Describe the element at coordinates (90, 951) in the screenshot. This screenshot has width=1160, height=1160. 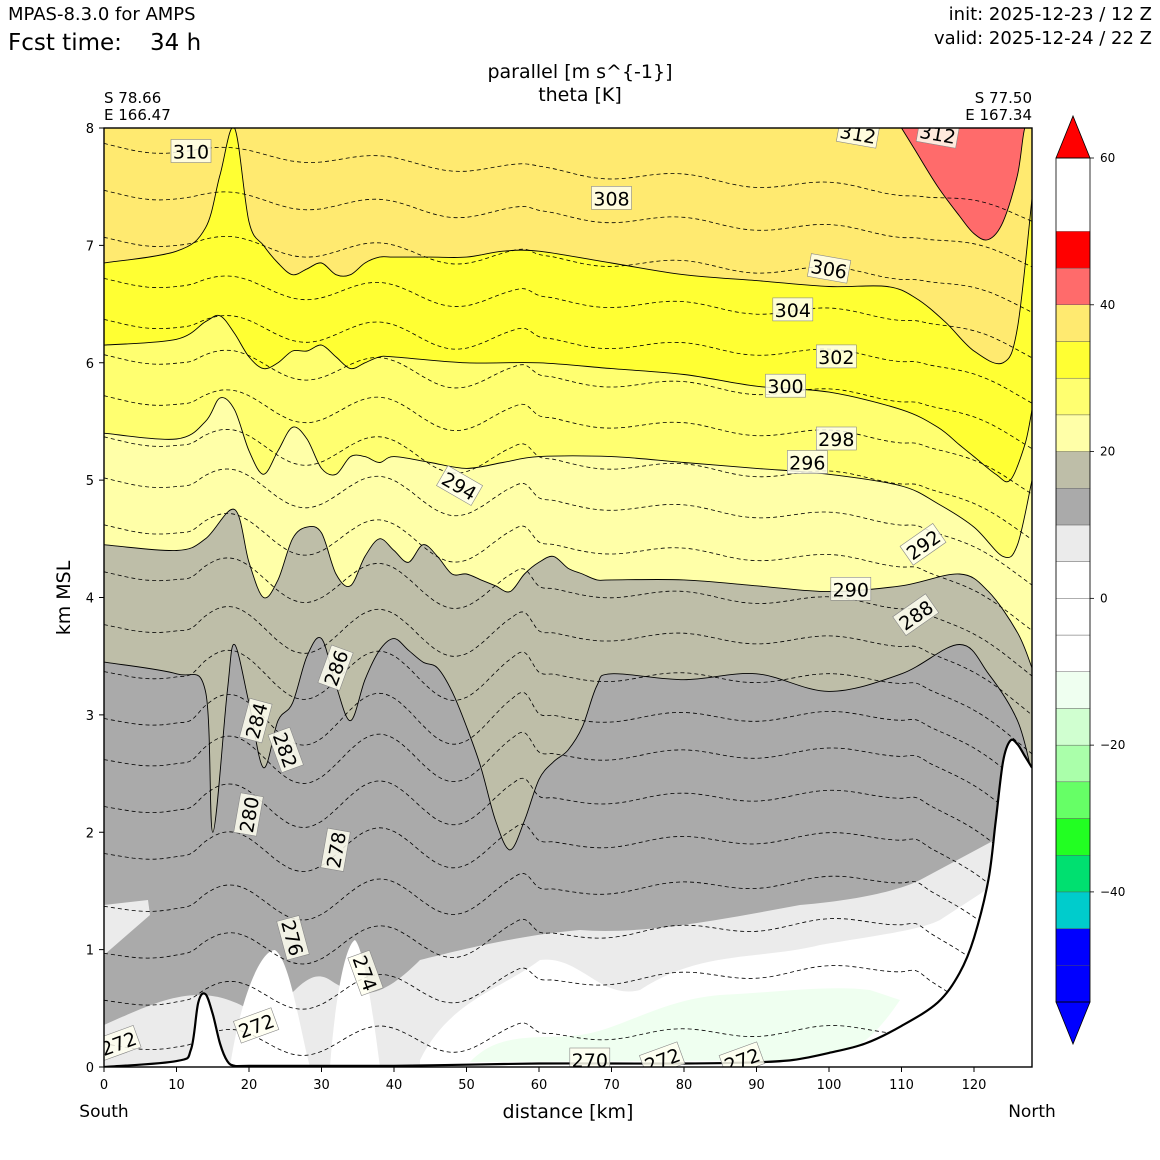
I see `y-tick-label-1: 1` at that location.